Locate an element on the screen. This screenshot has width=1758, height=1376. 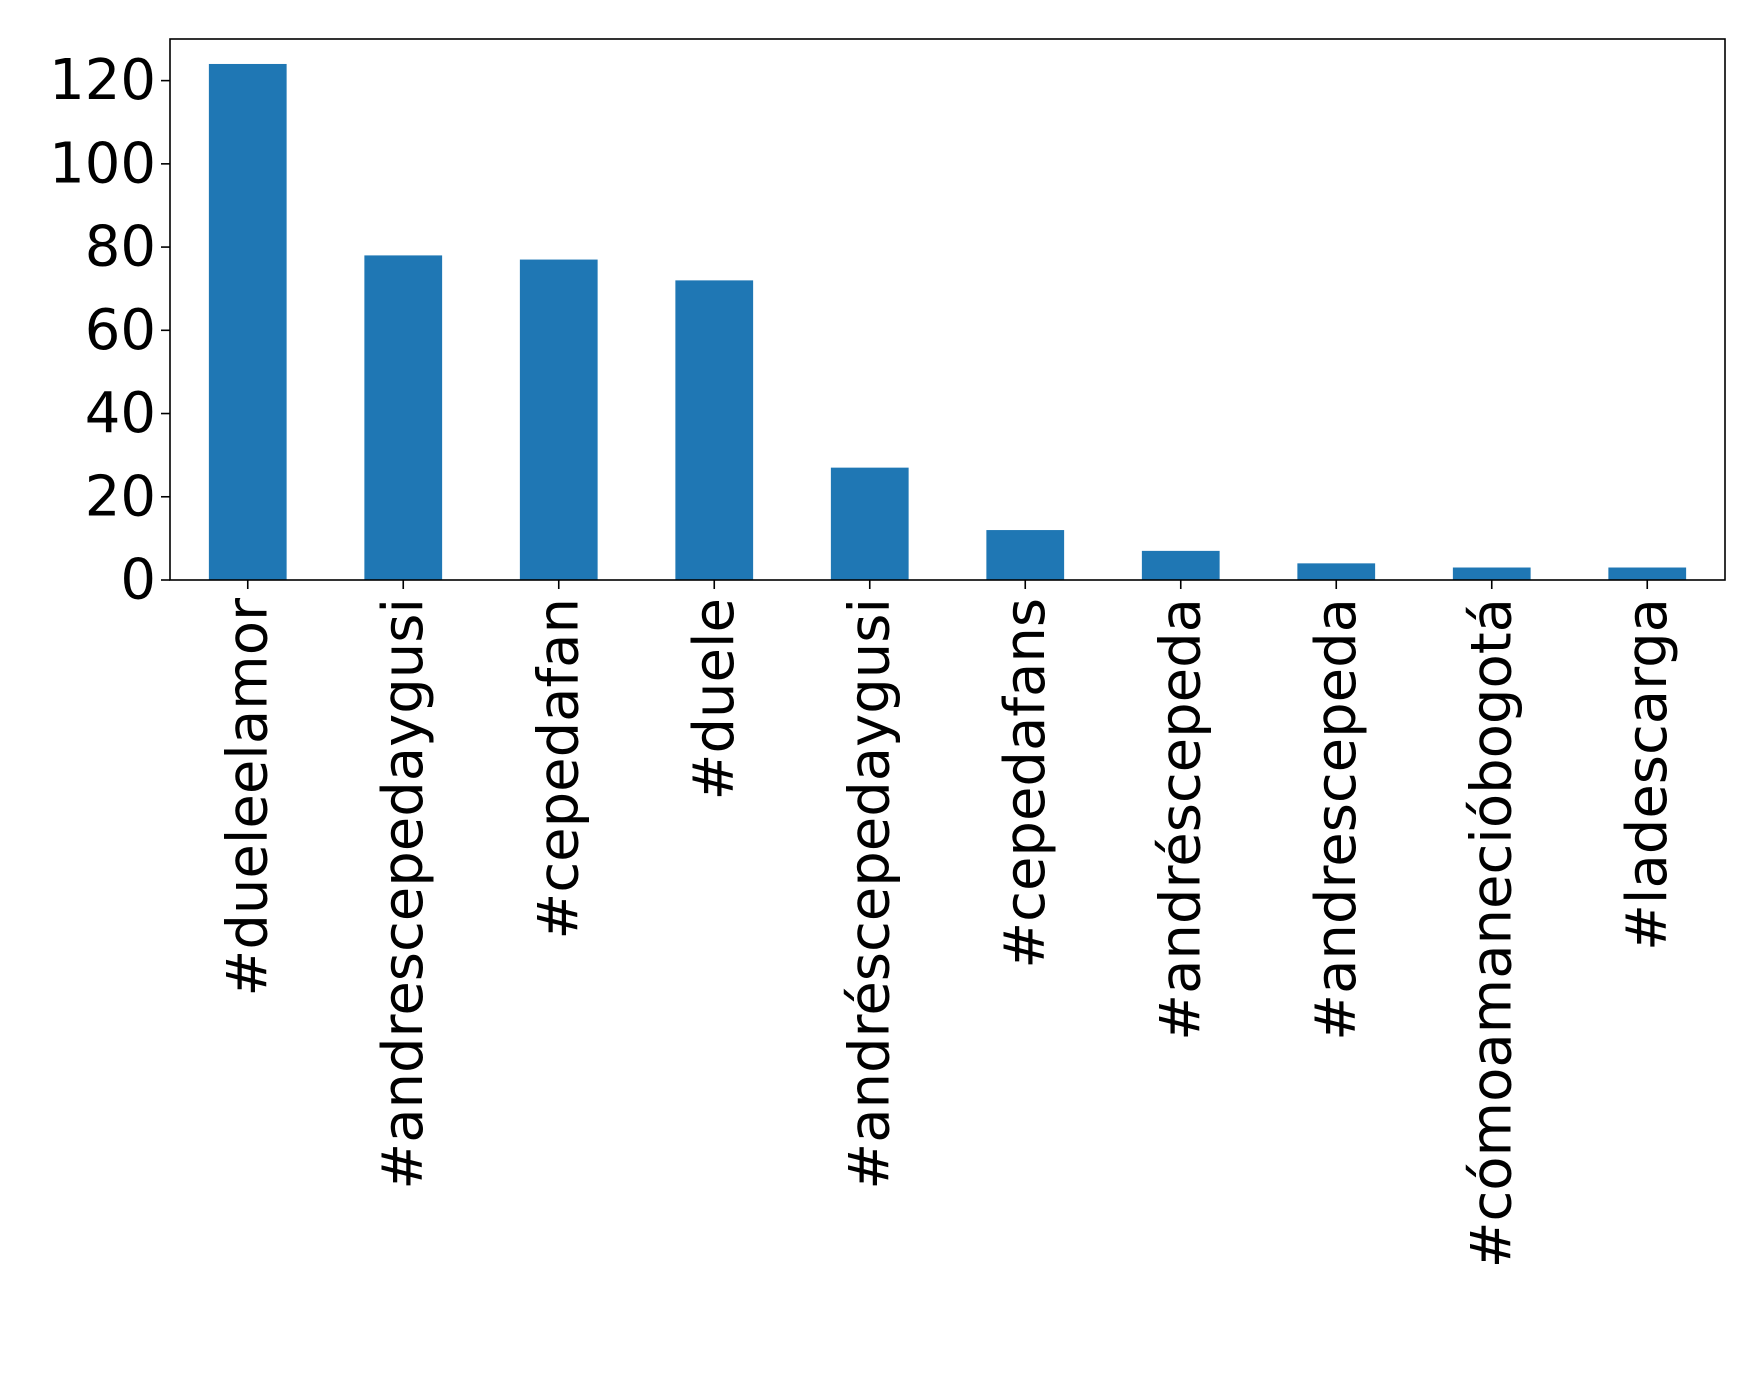
bar-andréscepedaygusi is located at coordinates (869, 523).